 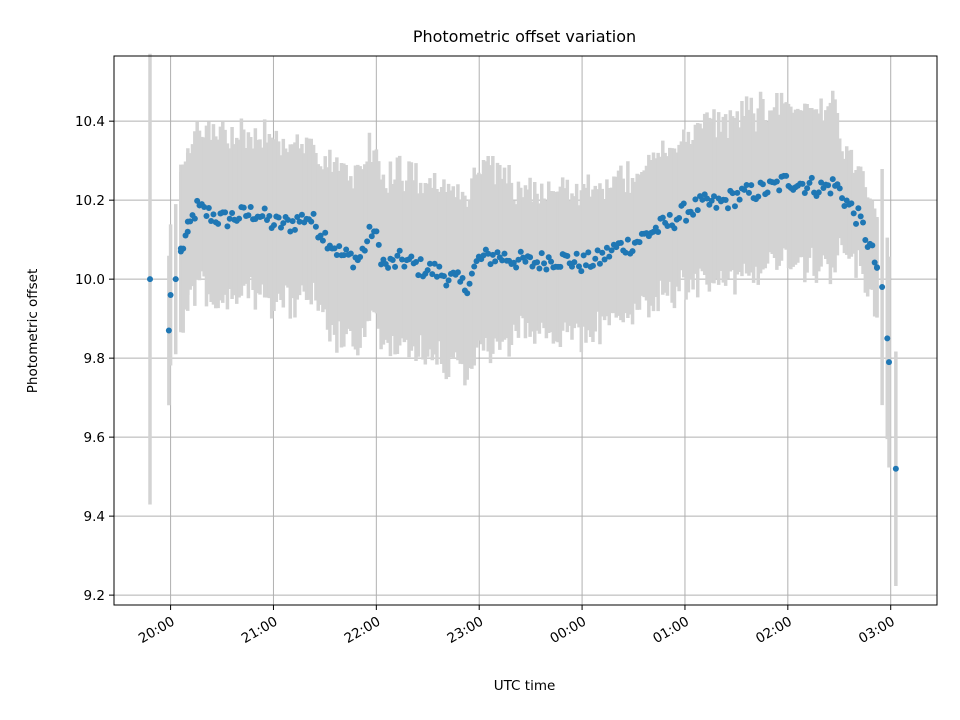 What do you see at coordinates (157, 630) in the screenshot?
I see `x-tick-label: 20:00` at bounding box center [157, 630].